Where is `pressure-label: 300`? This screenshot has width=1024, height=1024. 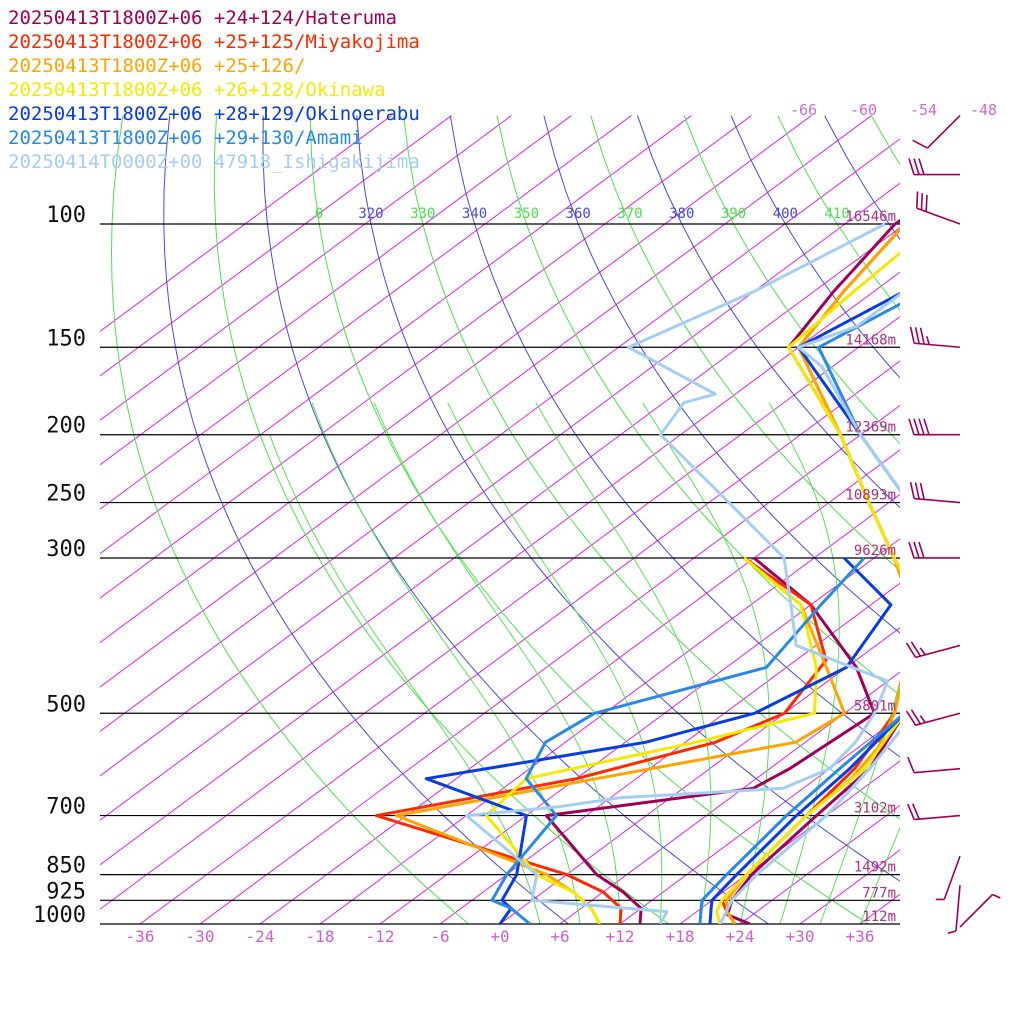
pressure-label: 300 is located at coordinates (66, 549).